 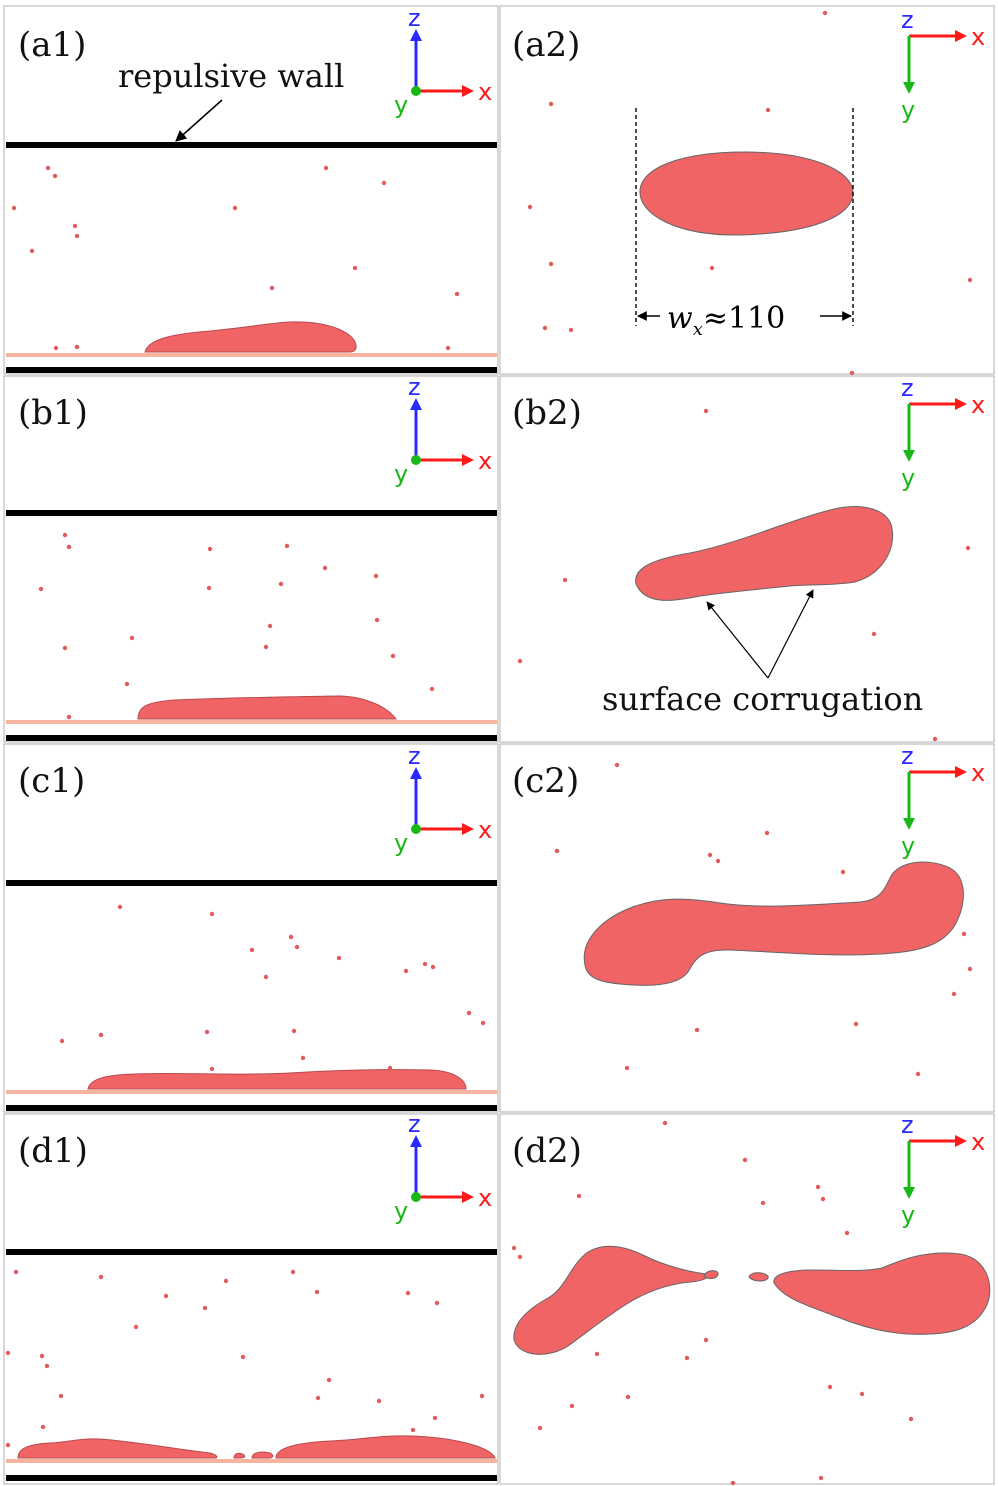 I want to click on panel-d2: (d2), so click(x=751, y=1303).